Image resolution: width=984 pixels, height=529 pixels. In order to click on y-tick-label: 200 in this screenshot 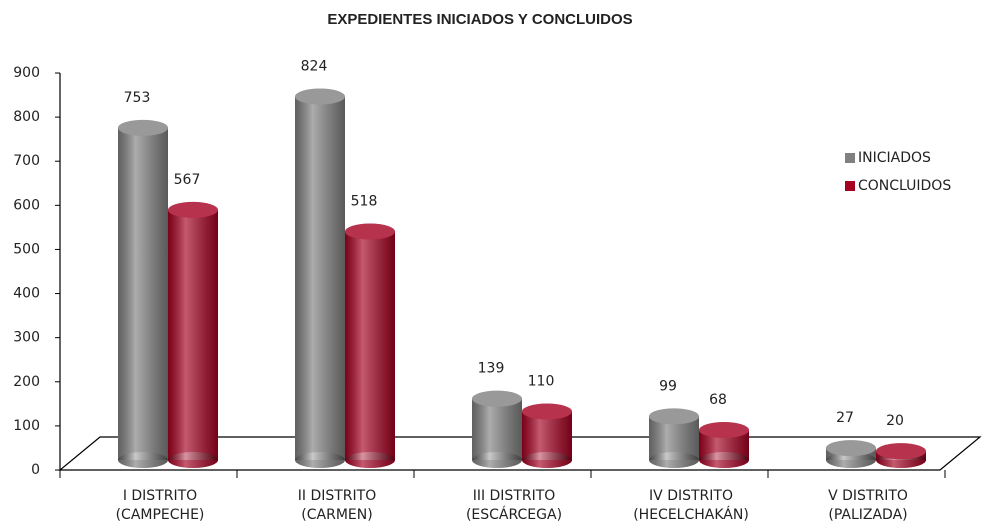, I will do `click(26, 382)`.